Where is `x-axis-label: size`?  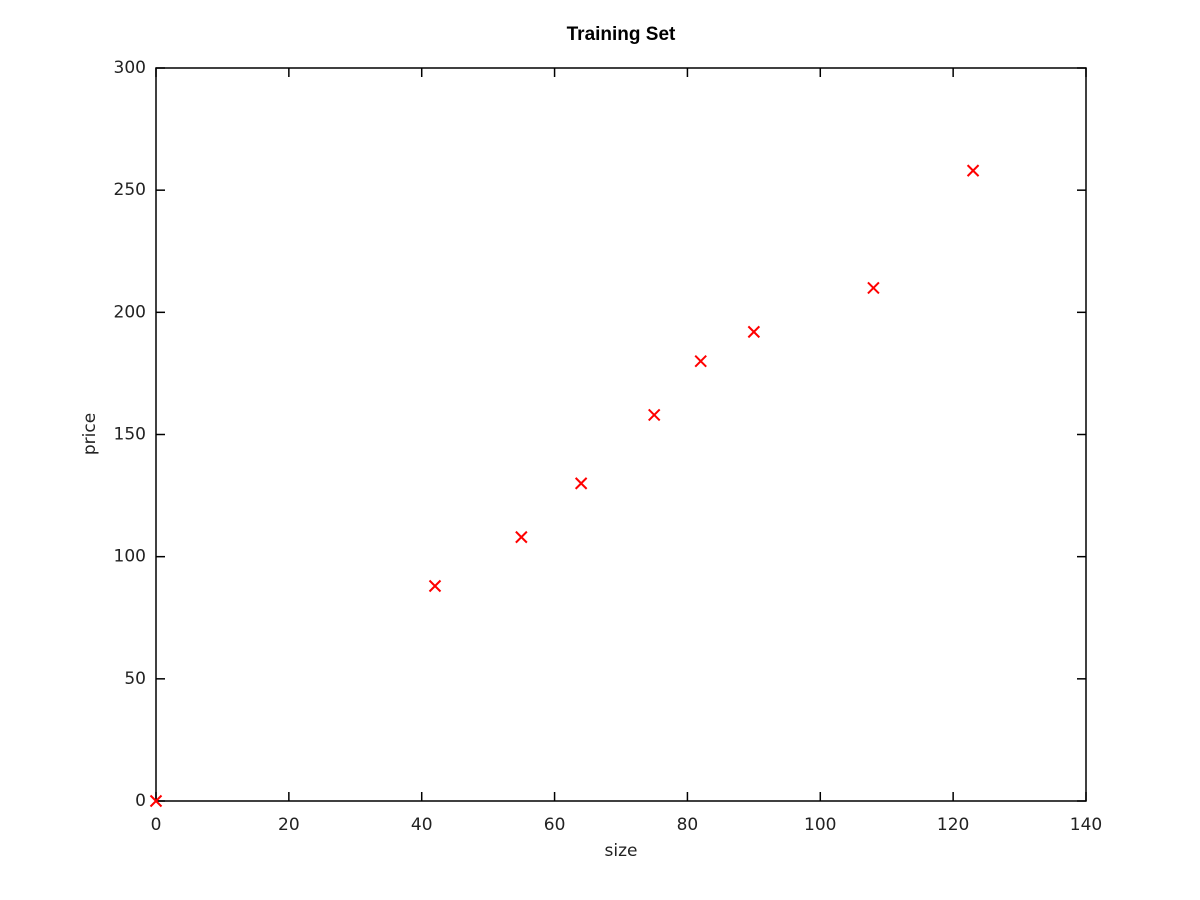
x-axis-label: size is located at coordinates (621, 851).